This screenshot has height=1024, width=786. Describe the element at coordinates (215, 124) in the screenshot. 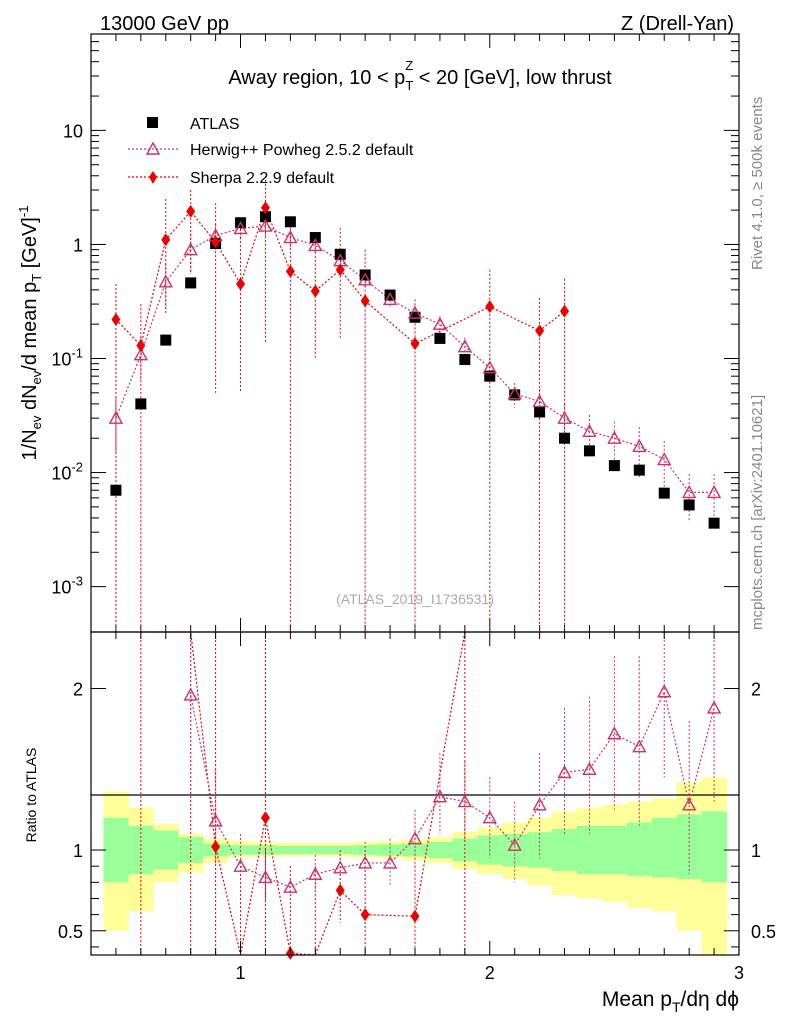

I see `legend-label-atlas: ATLAS` at that location.